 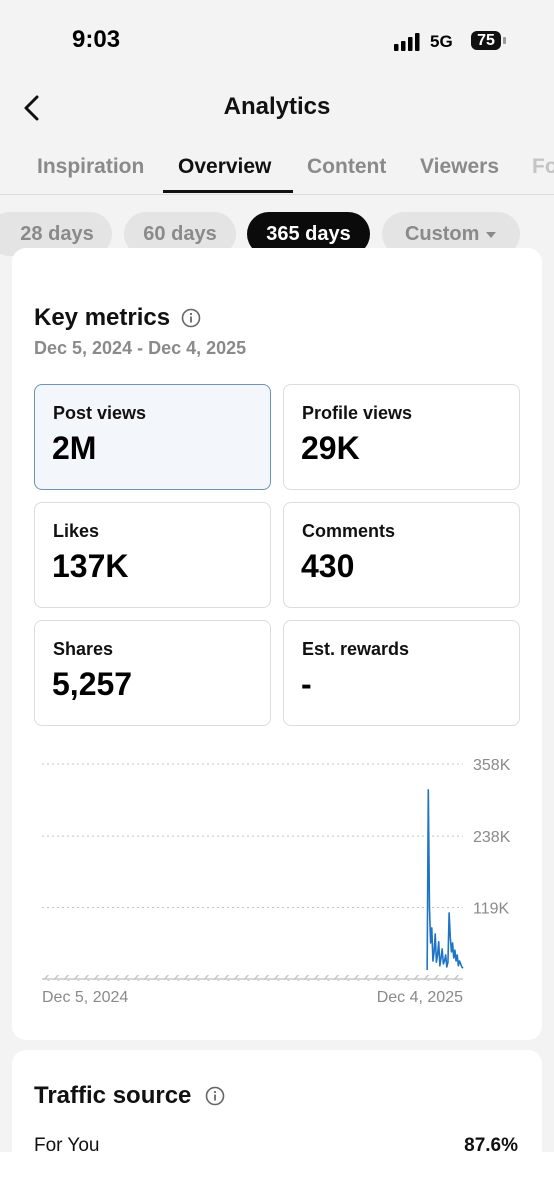 What do you see at coordinates (491, 235) in the screenshot?
I see `dropdown-caret` at bounding box center [491, 235].